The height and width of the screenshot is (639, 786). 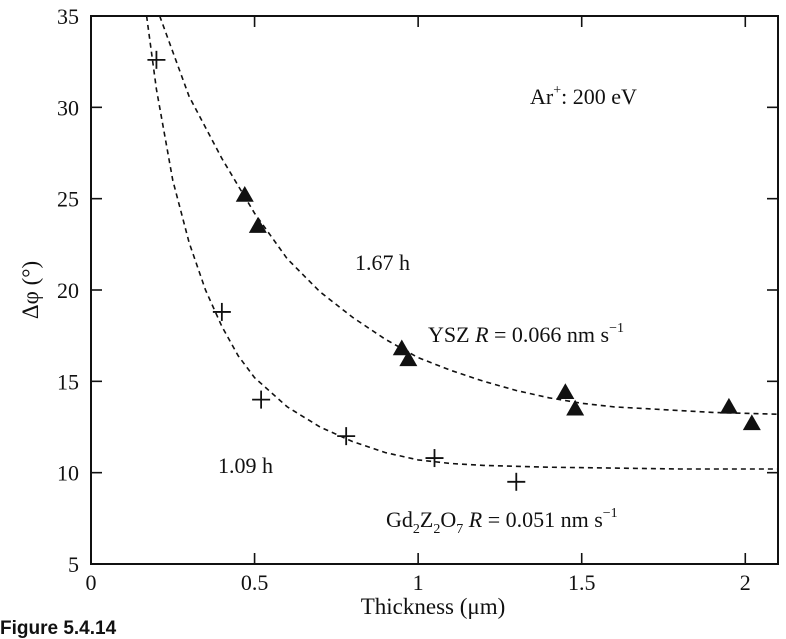 I want to click on ysz-rate-exp: −1, so click(x=616, y=328).